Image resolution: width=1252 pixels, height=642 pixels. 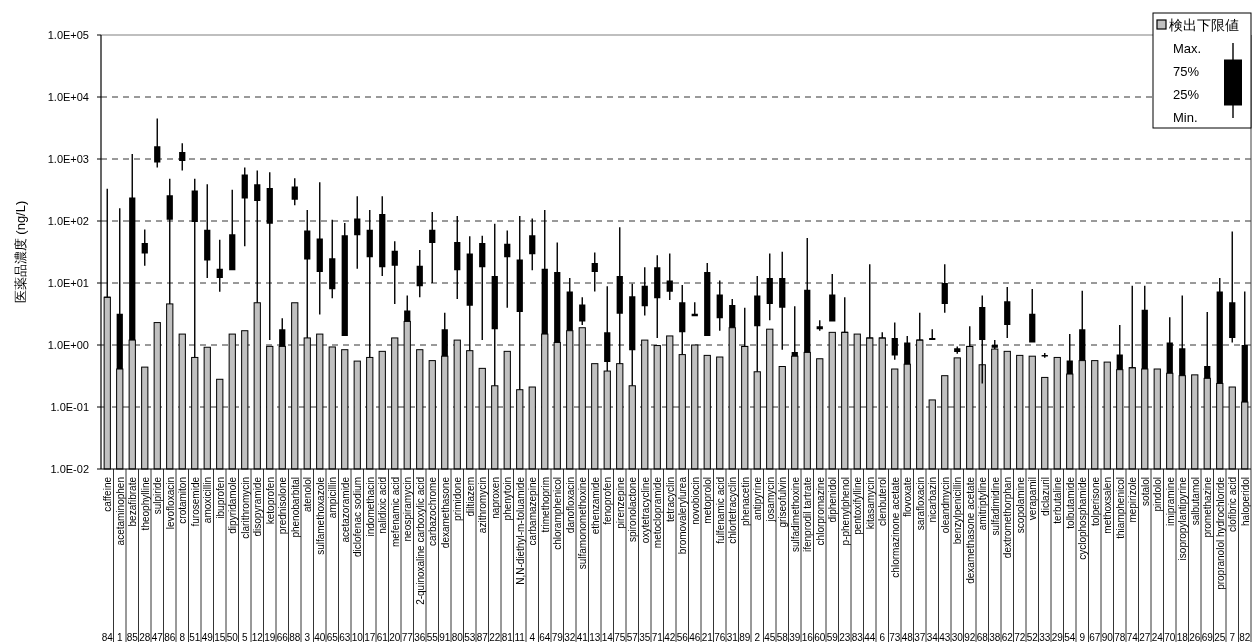 I want to click on x-tick-label: pindolol, so click(x=1157, y=494).